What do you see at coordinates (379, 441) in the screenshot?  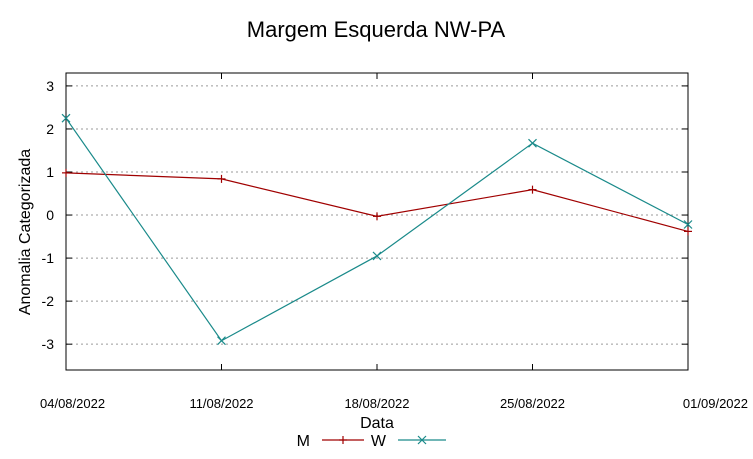 I see `legend-label-W: W` at bounding box center [379, 441].